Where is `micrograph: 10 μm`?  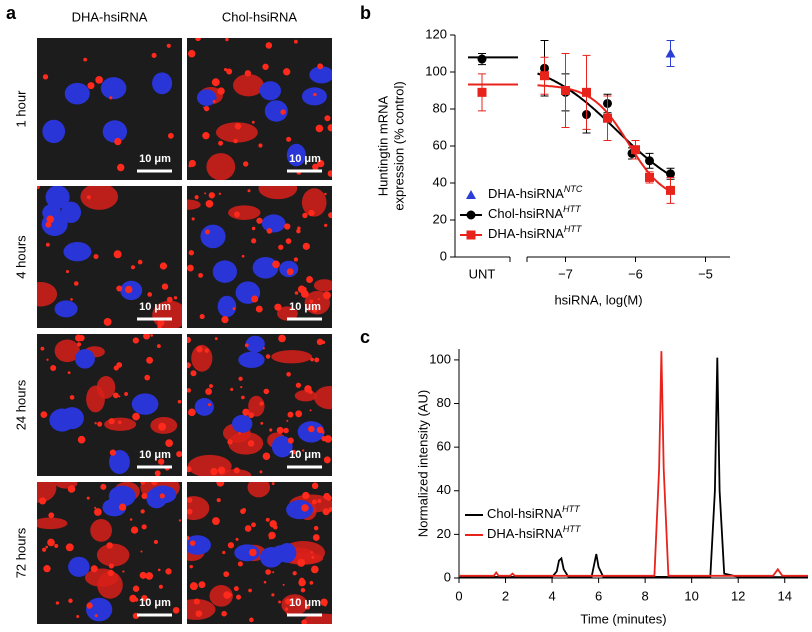
micrograph: 10 μm is located at coordinates (259, 553).